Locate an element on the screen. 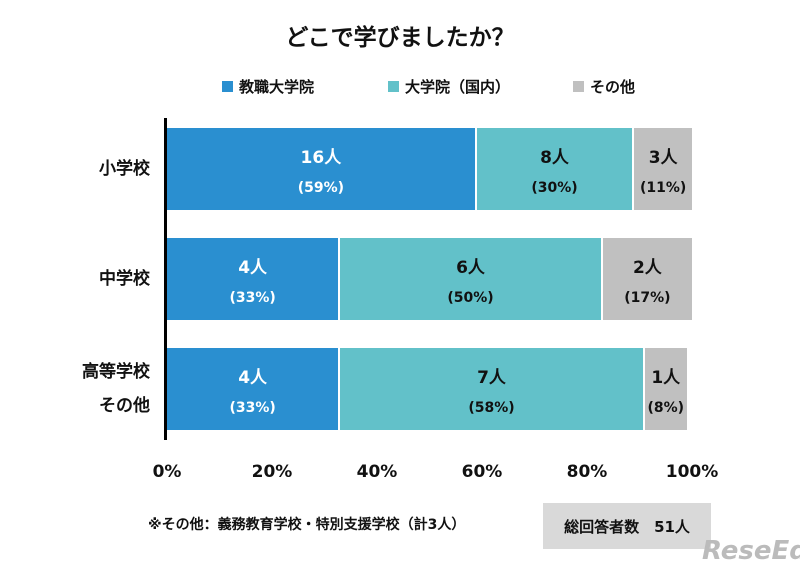 This screenshot has height=570, width=800. count-label: 2人 is located at coordinates (647, 267).